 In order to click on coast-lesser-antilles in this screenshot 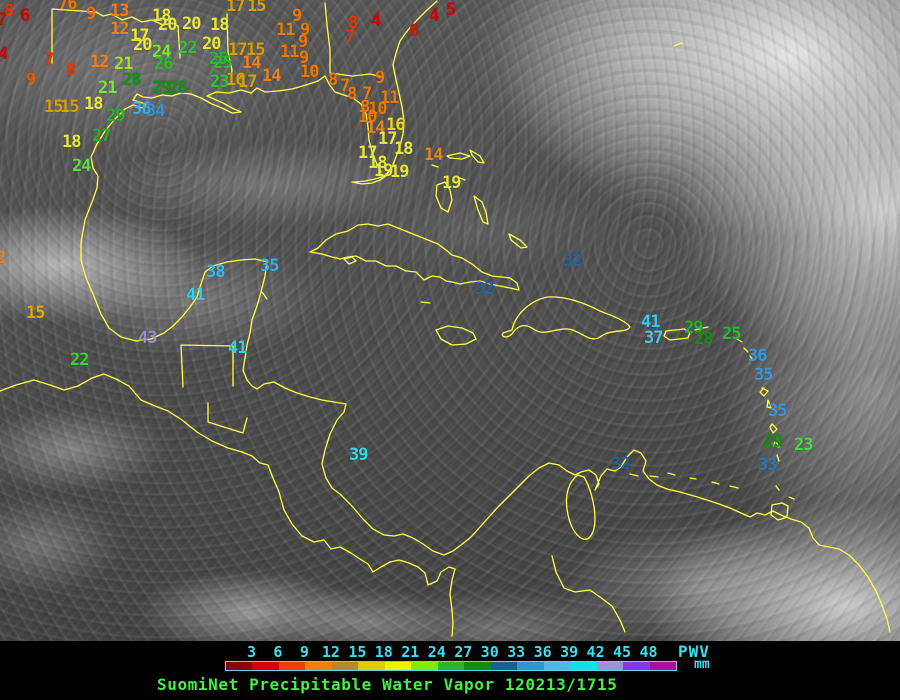, I will do `click(765, 419)`.